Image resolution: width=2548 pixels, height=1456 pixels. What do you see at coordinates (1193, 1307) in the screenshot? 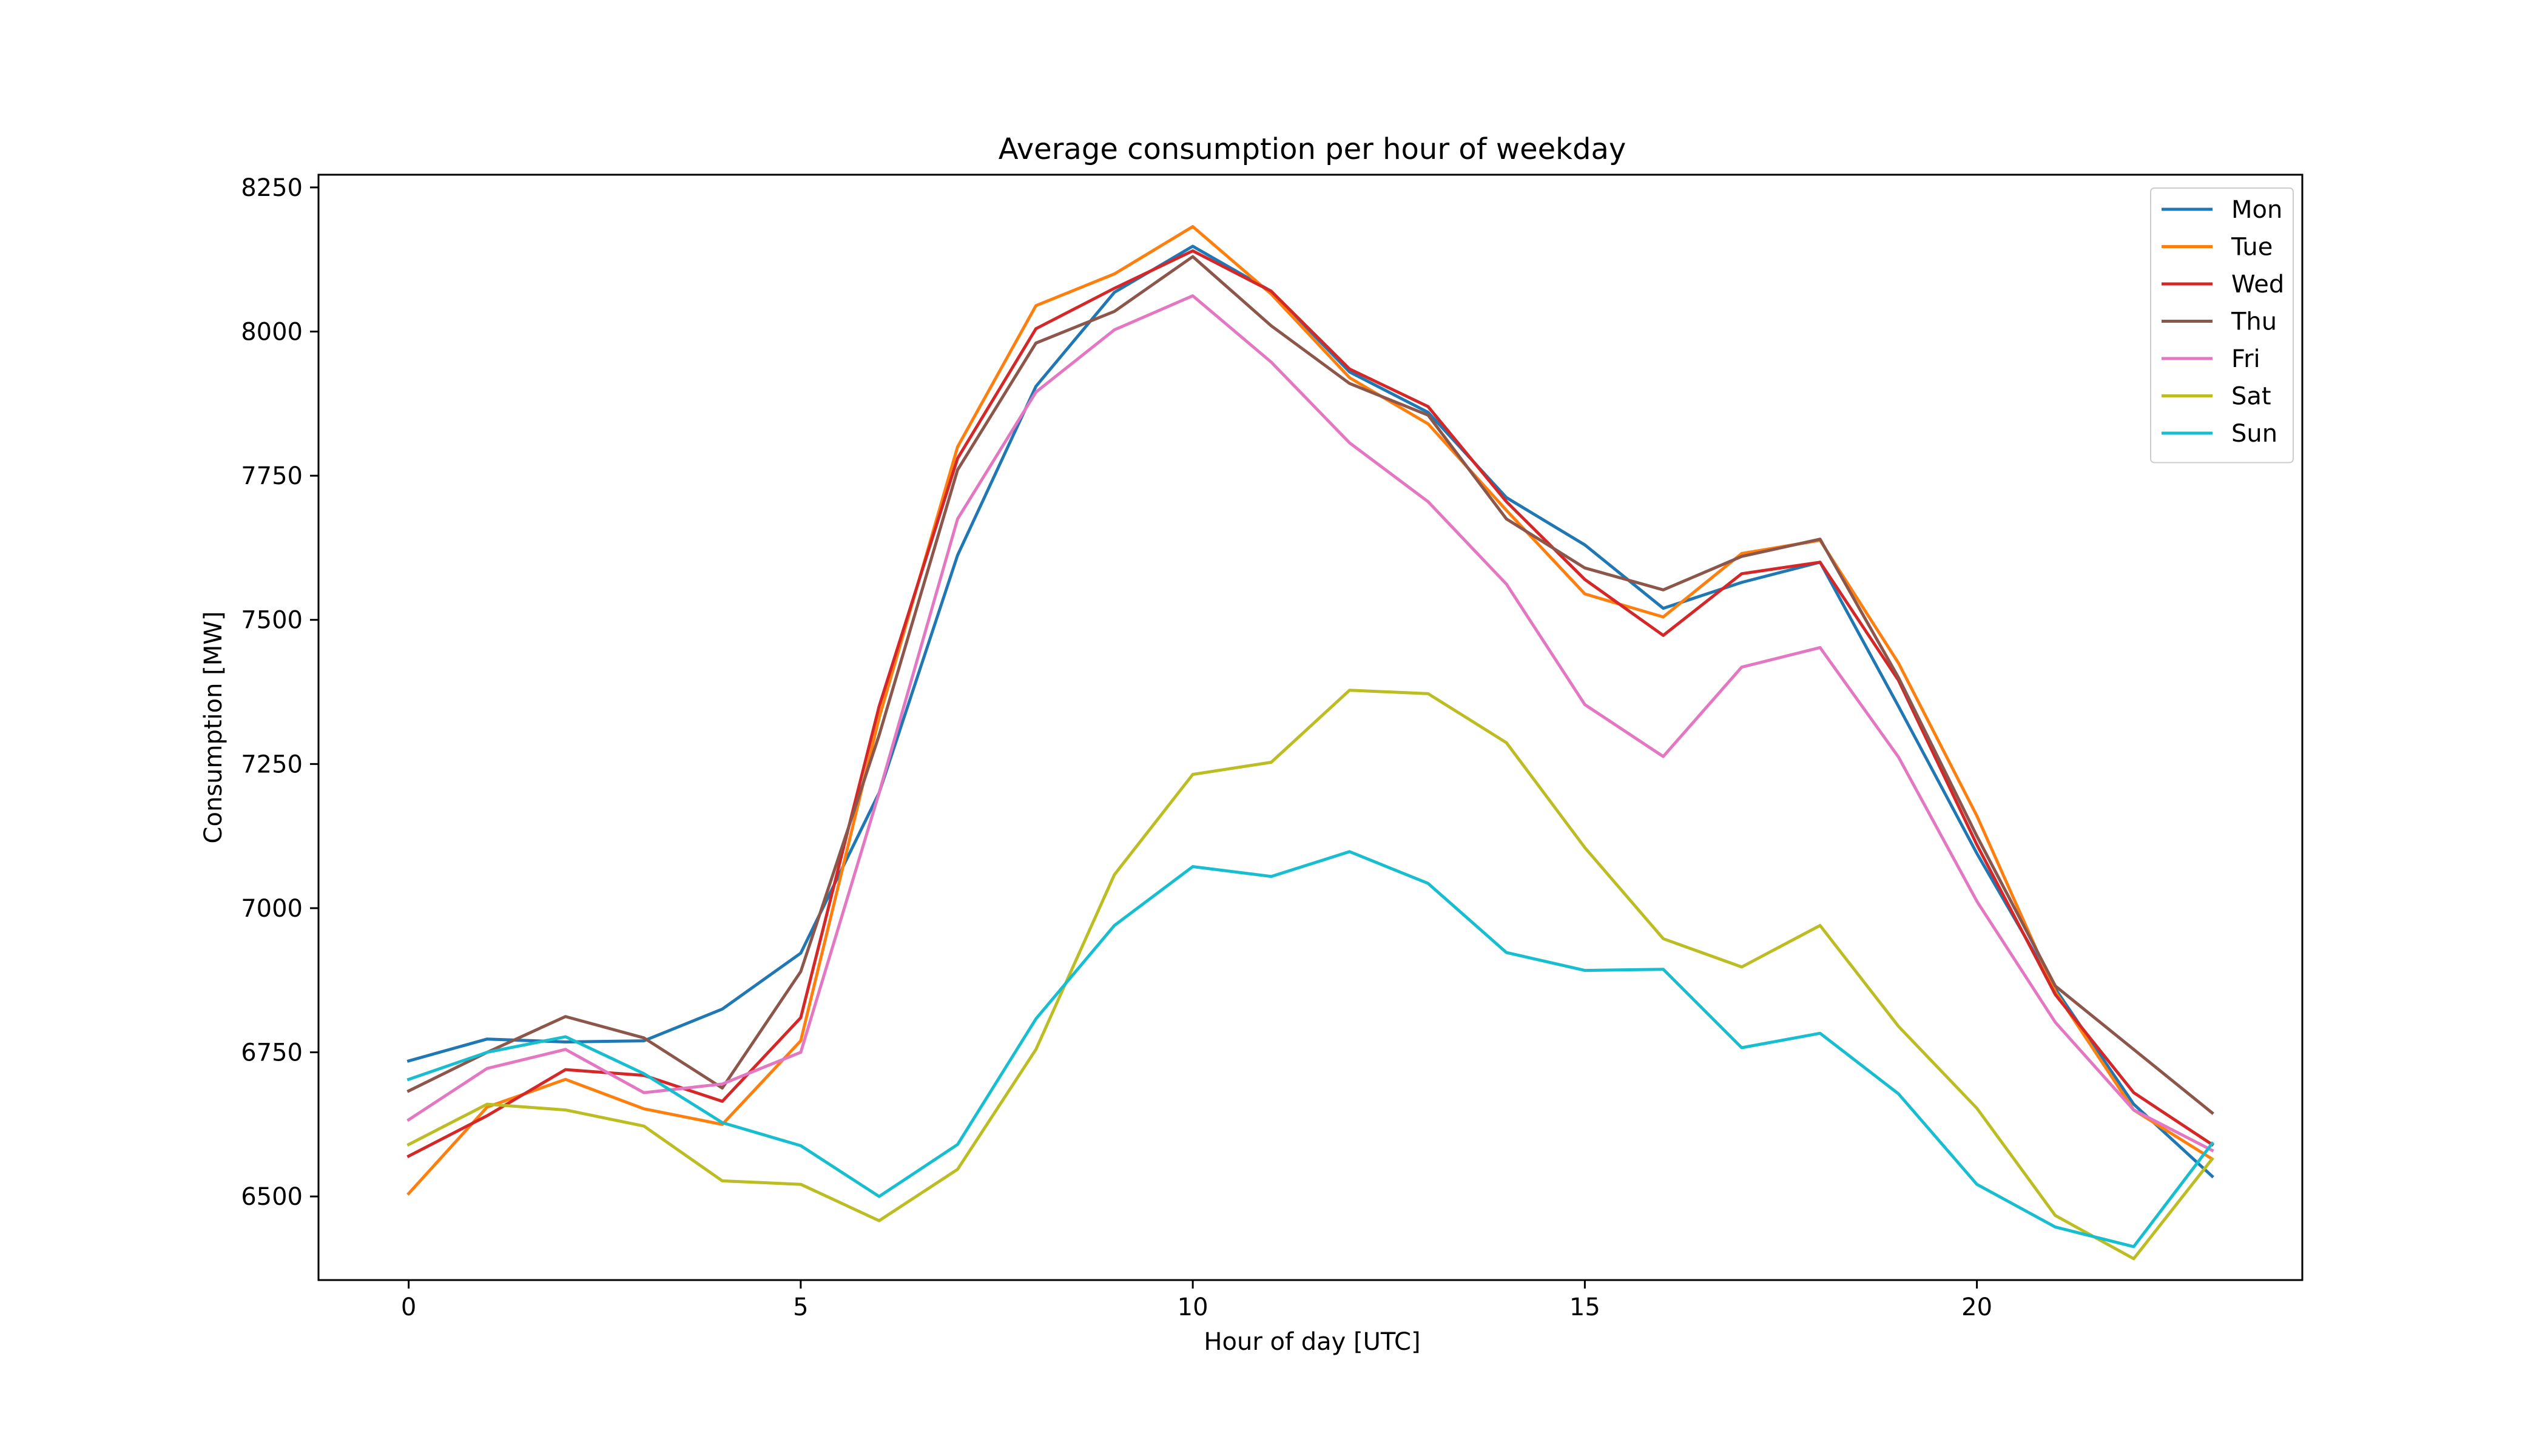
I see `x-tick-label: 10` at bounding box center [1193, 1307].